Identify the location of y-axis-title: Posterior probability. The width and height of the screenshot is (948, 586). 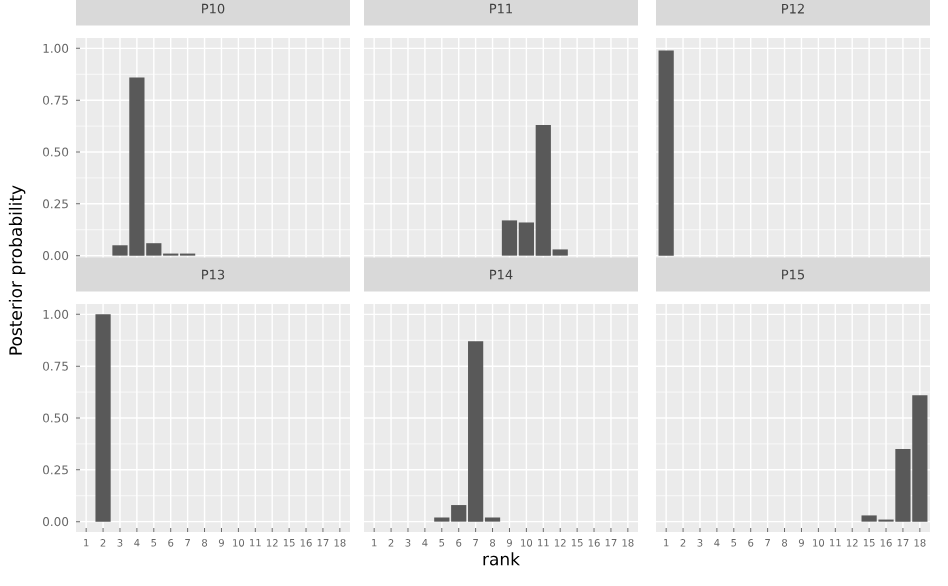
(17, 270).